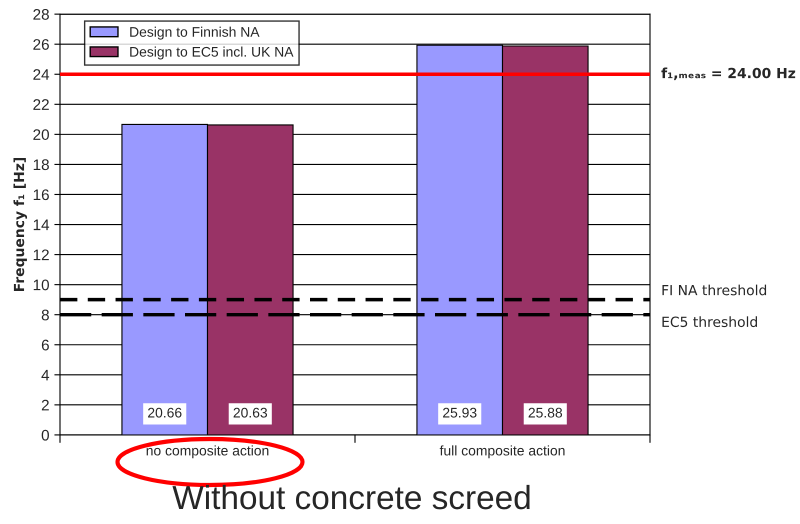 Image resolution: width=800 pixels, height=524 pixels. Describe the element at coordinates (41, 14) in the screenshot. I see `y-tick-label: 28` at that location.